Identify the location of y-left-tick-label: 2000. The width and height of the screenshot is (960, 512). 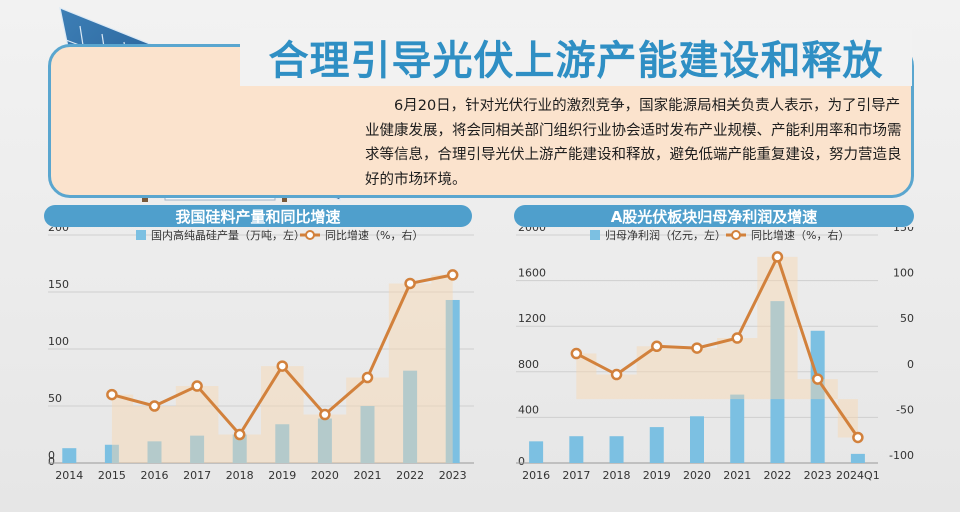
(532, 230).